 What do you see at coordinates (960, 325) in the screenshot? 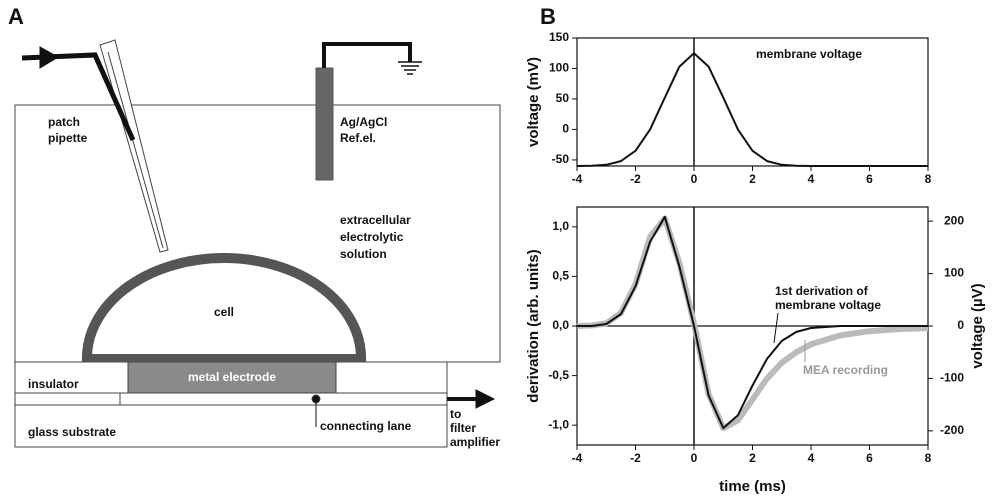
I see `y2-tick-label: 0` at bounding box center [960, 325].